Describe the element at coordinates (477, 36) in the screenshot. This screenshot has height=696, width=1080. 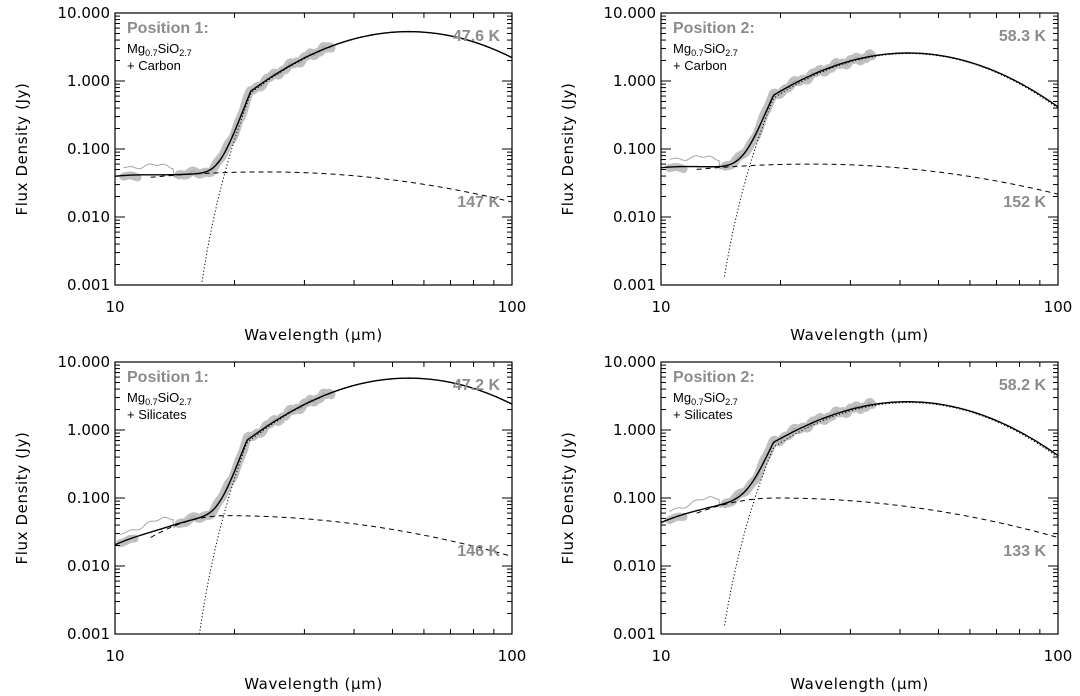
I see `cold-temperature-label: 47.6 K` at that location.